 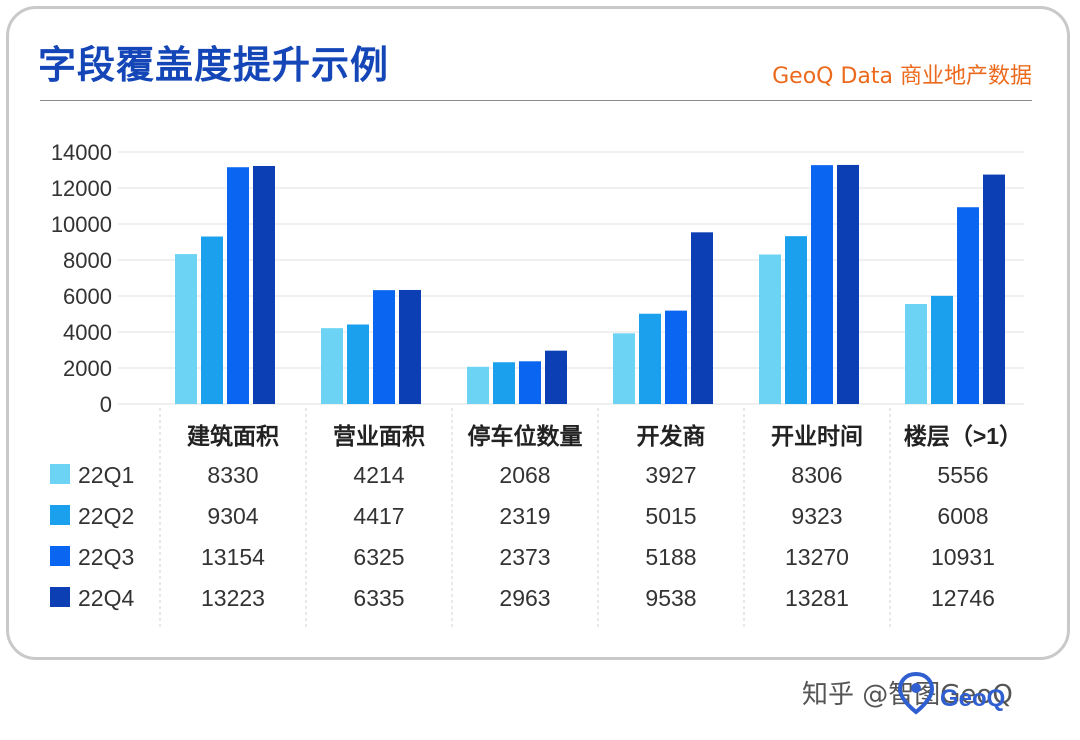 I want to click on data-label: 3927, so click(x=670, y=475).